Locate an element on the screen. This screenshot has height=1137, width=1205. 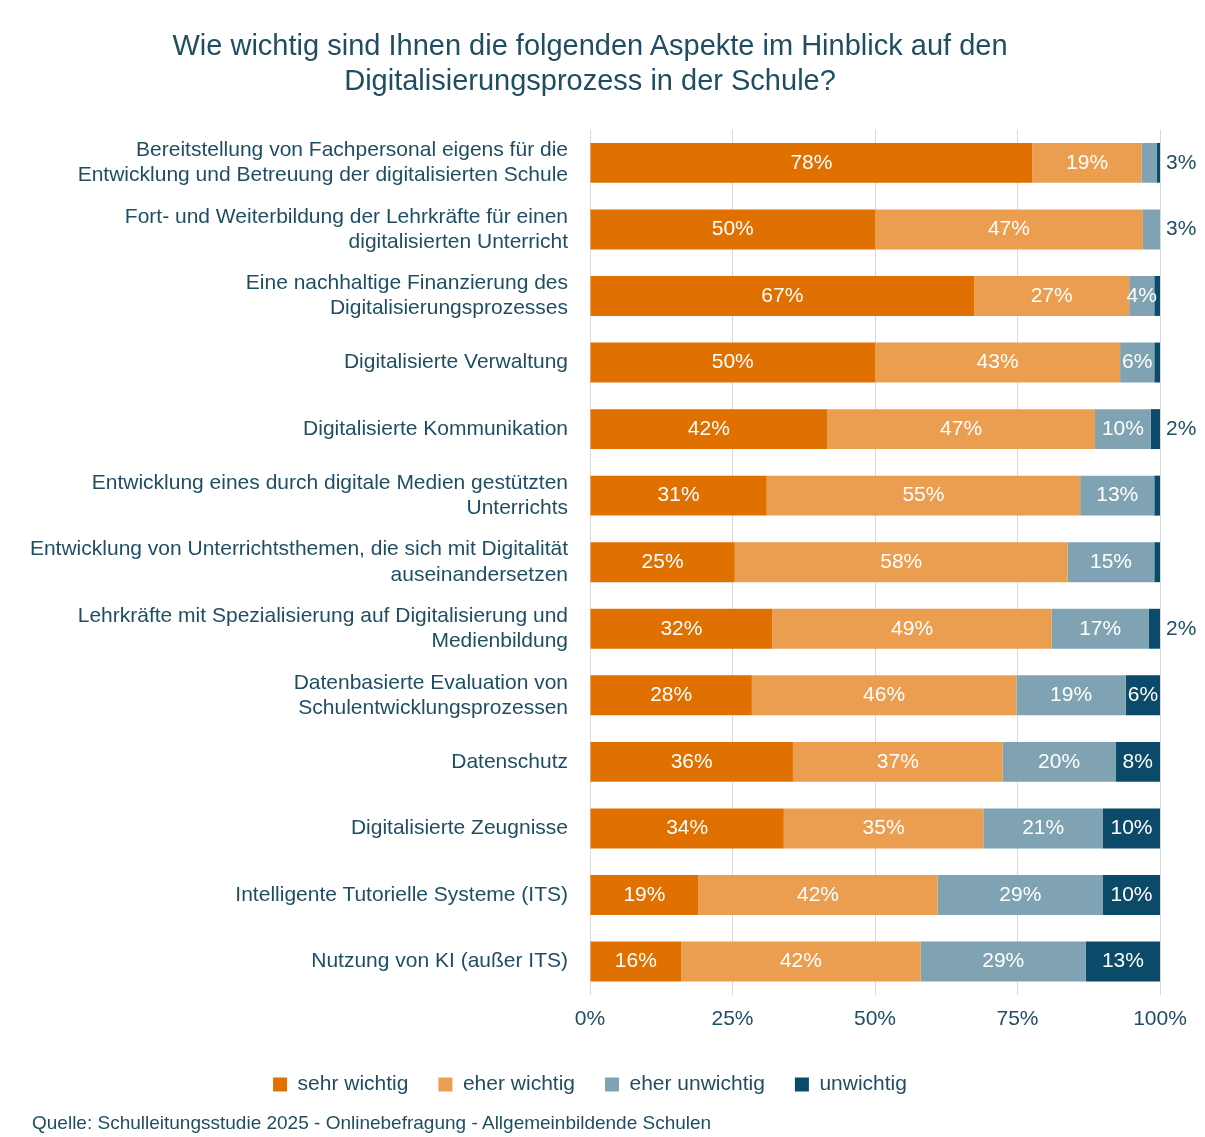
x-tick-label: 50% is located at coordinates (875, 1018).